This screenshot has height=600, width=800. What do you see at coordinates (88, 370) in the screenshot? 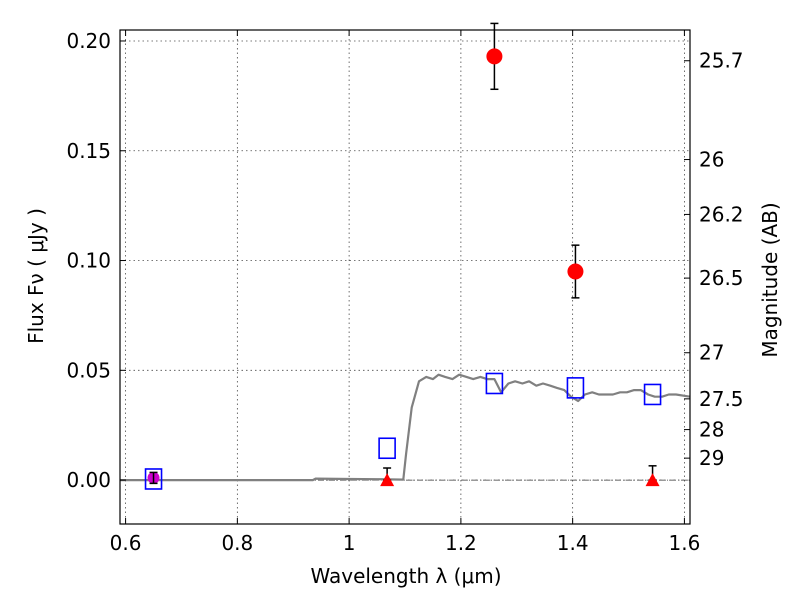
I see `y-tick-label: 0.05` at bounding box center [88, 370].